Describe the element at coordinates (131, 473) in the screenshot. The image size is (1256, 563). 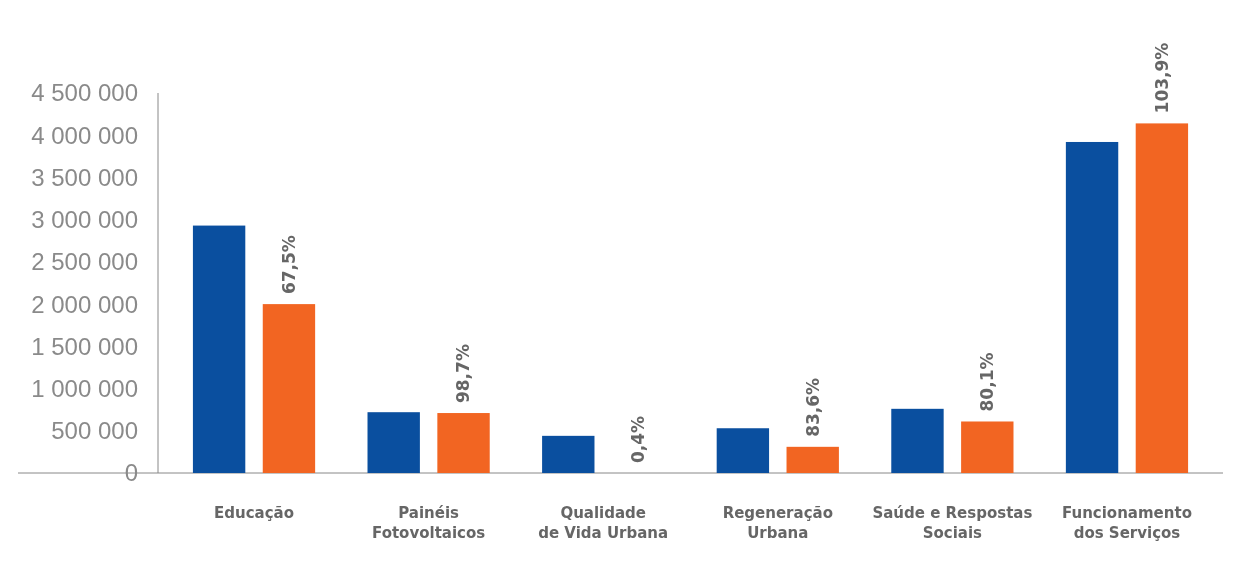
I see `y-tick-label: 0` at that location.